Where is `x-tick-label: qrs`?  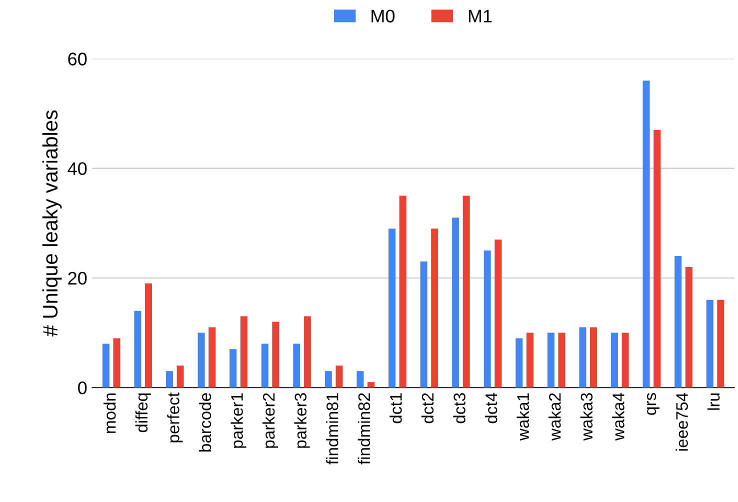 x-tick-label: qrs is located at coordinates (653, 404).